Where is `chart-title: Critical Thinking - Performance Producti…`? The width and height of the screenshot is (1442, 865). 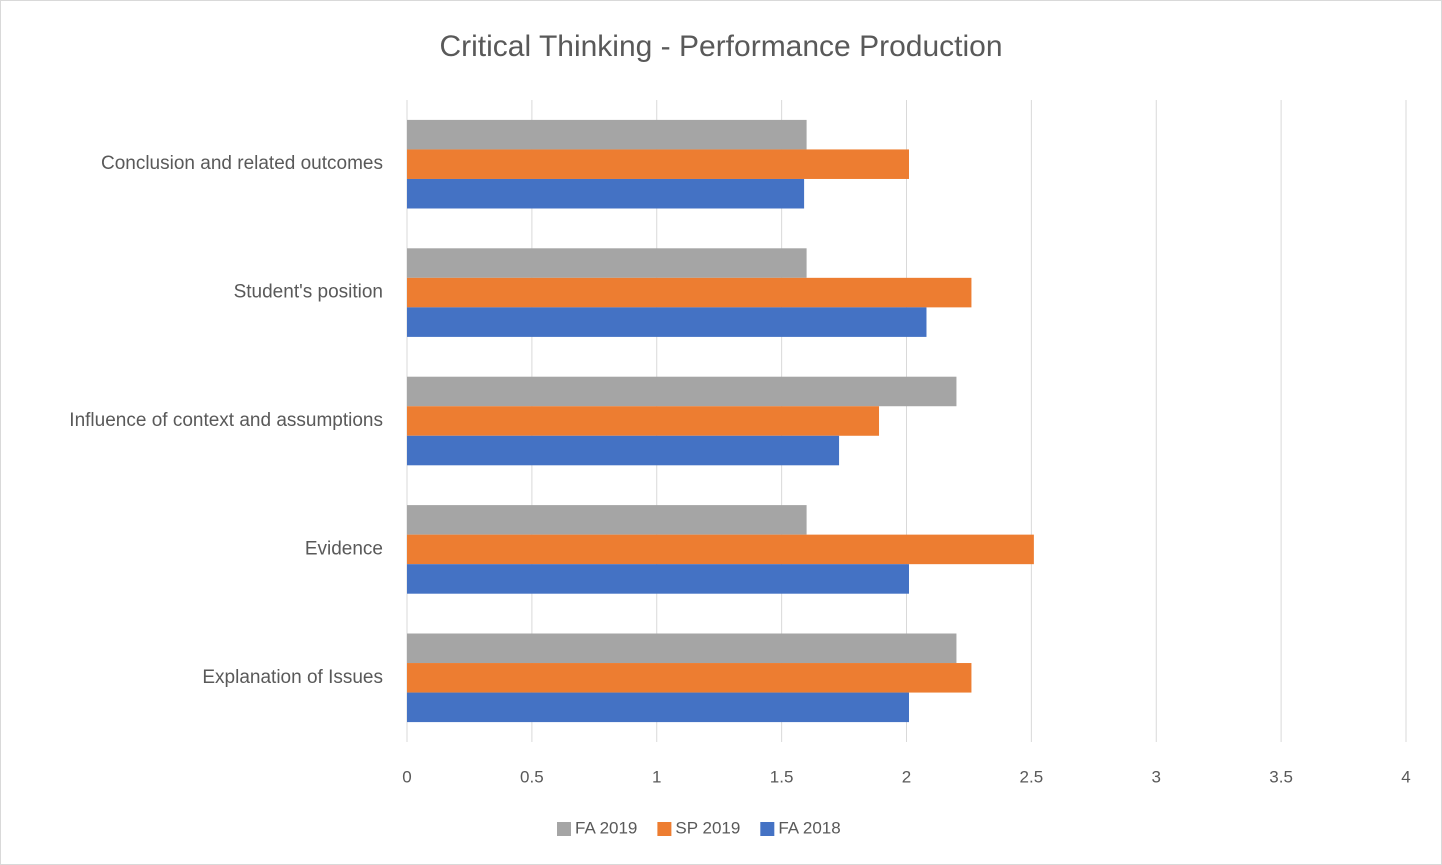 chart-title: Critical Thinking - Performance Producti… is located at coordinates (720, 46).